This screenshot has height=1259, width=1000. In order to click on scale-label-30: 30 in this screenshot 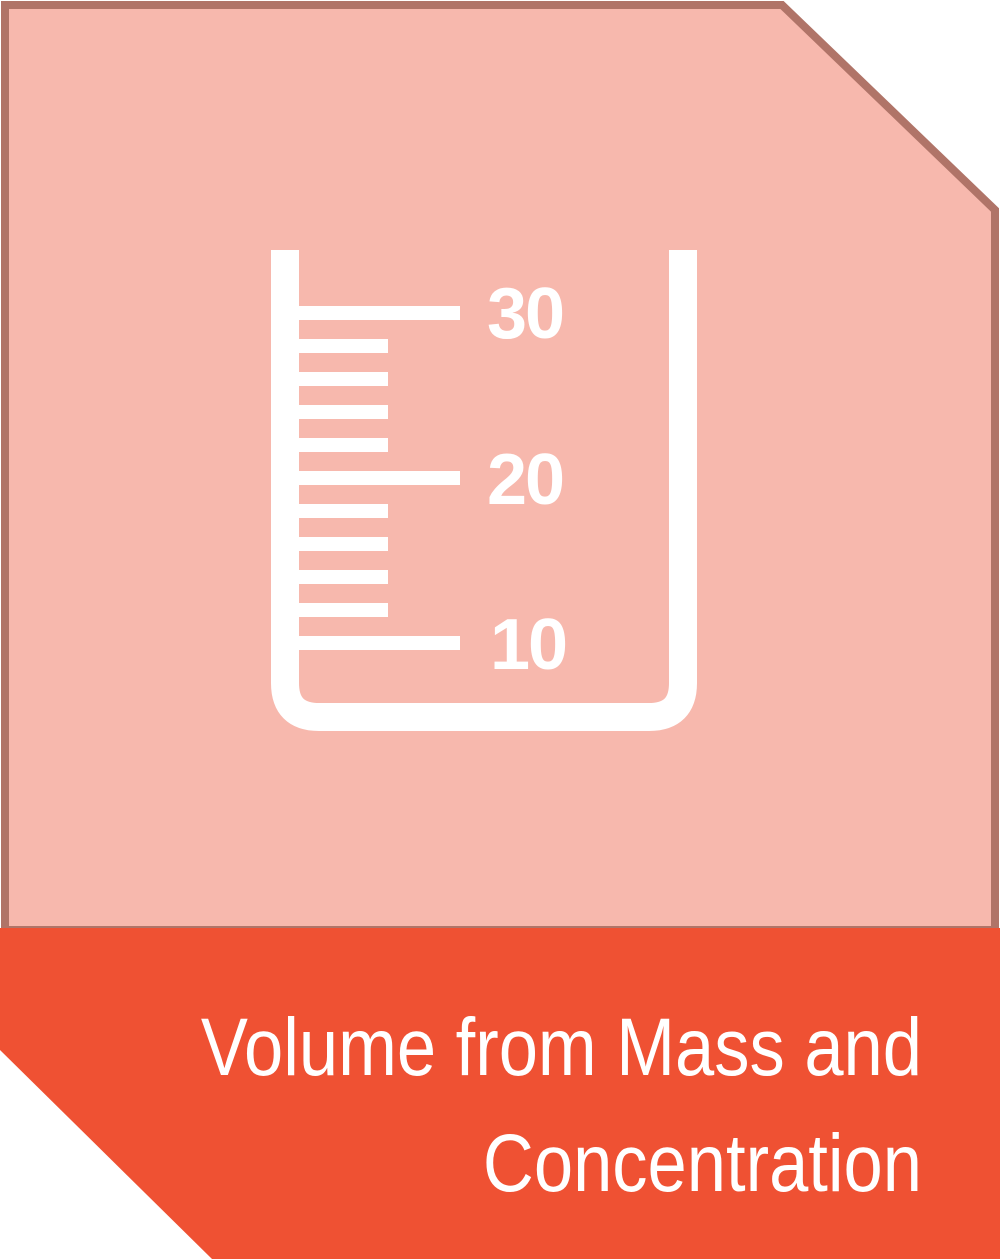, I will do `click(526, 314)`.